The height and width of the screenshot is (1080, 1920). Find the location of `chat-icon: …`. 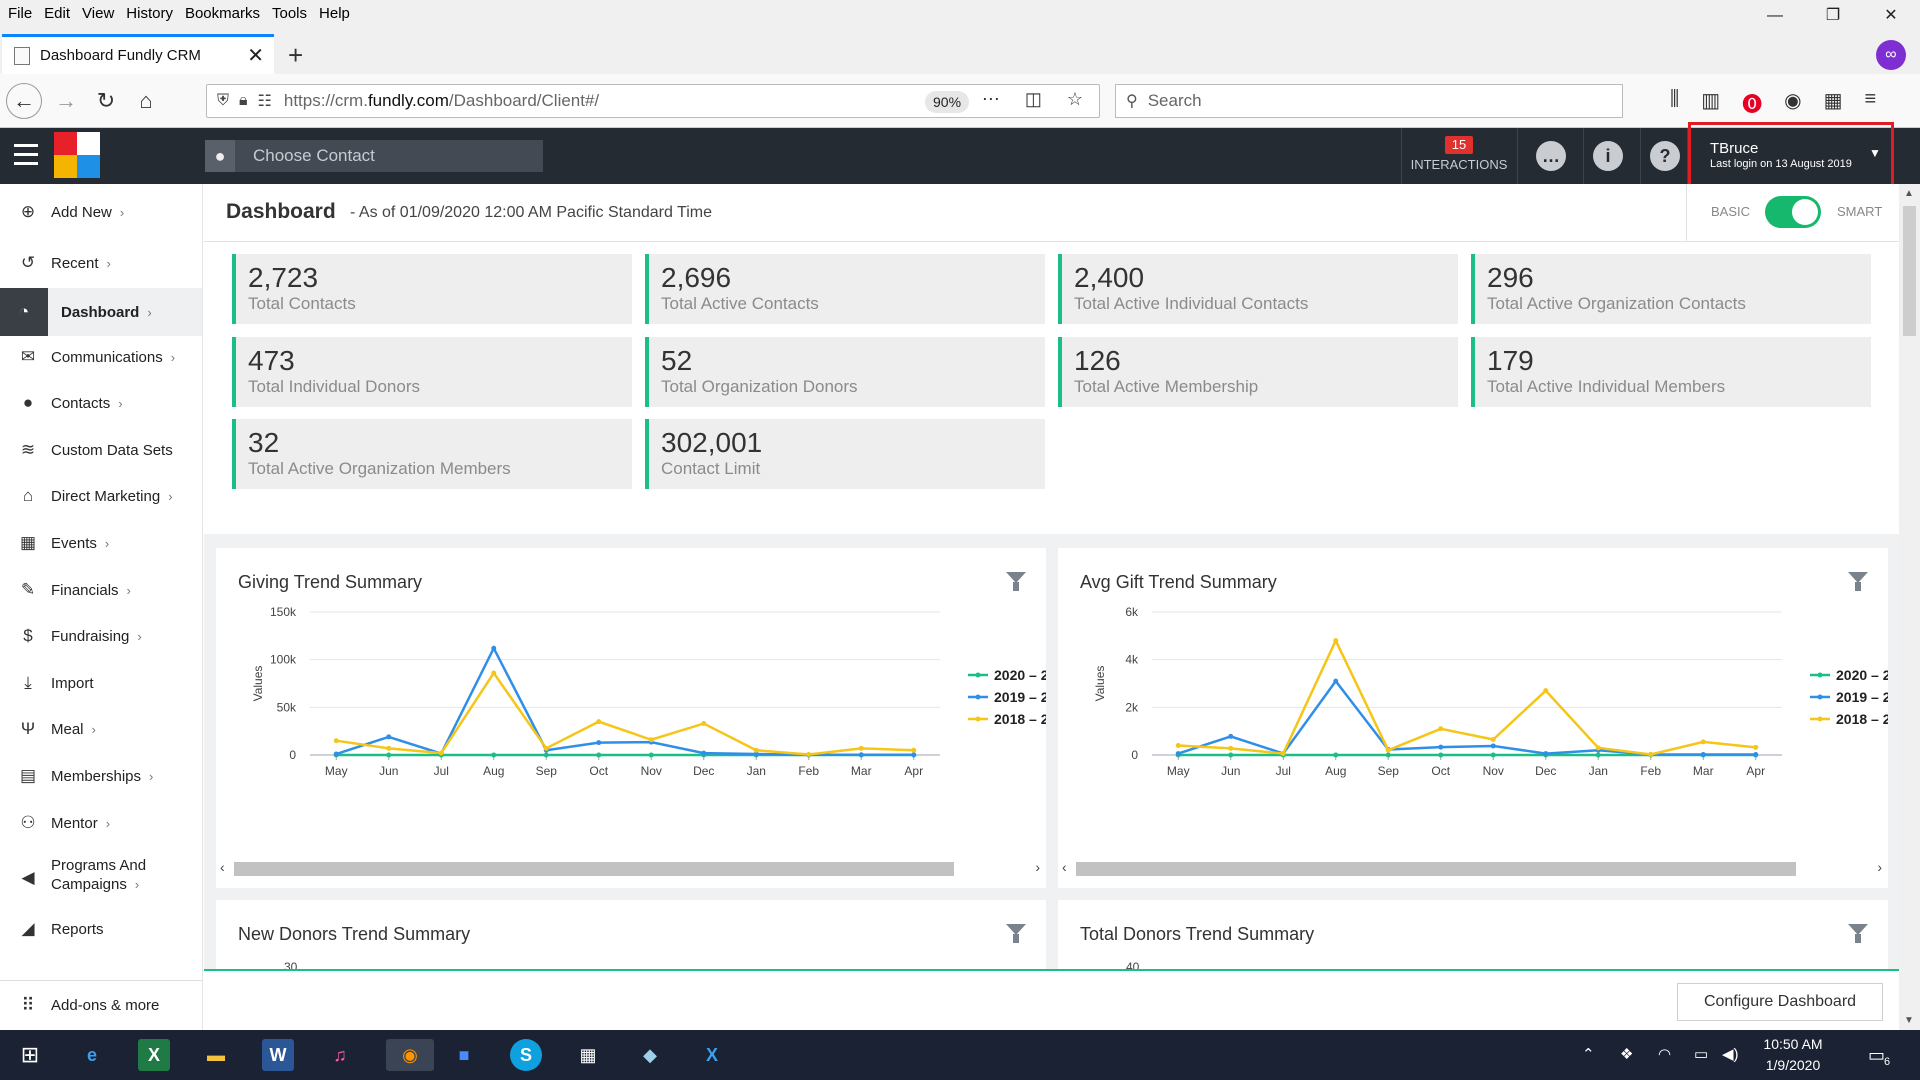

chat-icon: … is located at coordinates (1551, 156).